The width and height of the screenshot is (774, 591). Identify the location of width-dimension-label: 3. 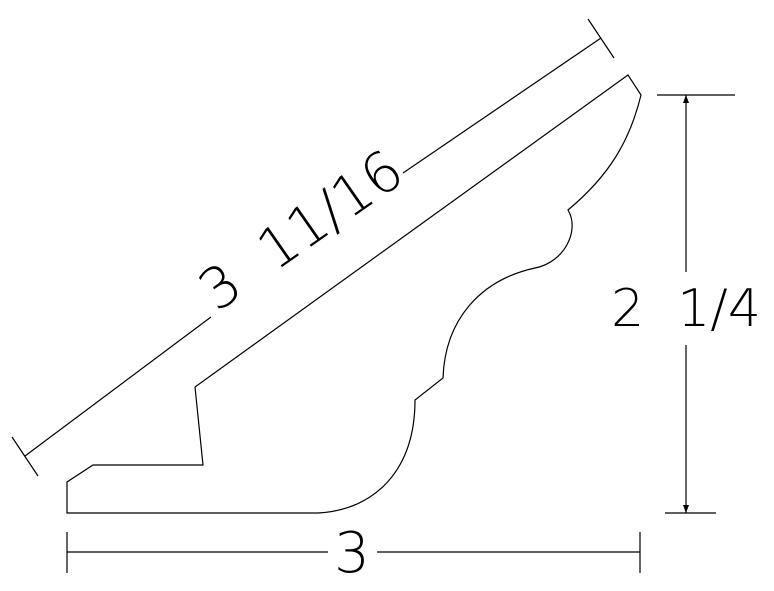
(352, 553).